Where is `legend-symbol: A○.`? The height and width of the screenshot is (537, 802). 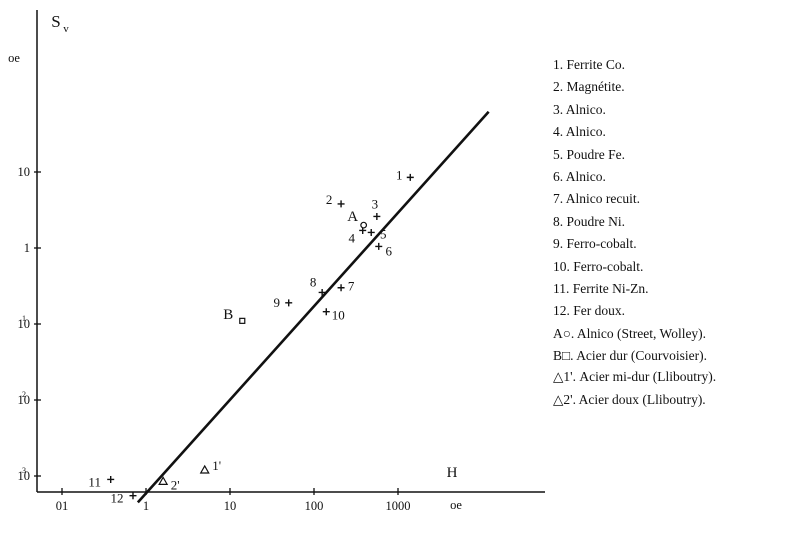
legend-symbol: A○. is located at coordinates (564, 333).